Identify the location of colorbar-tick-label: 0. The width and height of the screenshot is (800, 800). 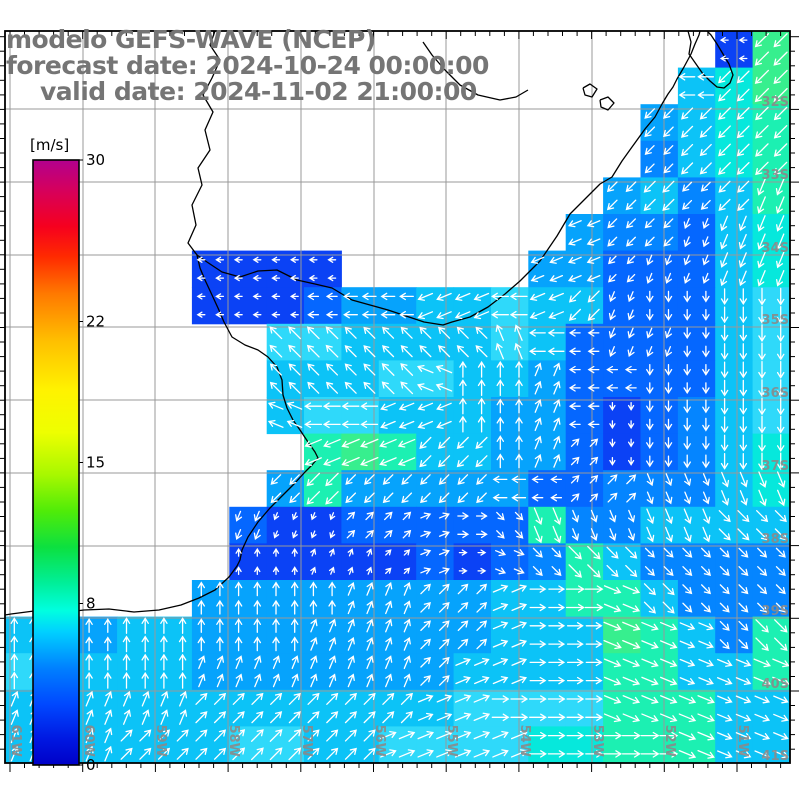
(91, 765).